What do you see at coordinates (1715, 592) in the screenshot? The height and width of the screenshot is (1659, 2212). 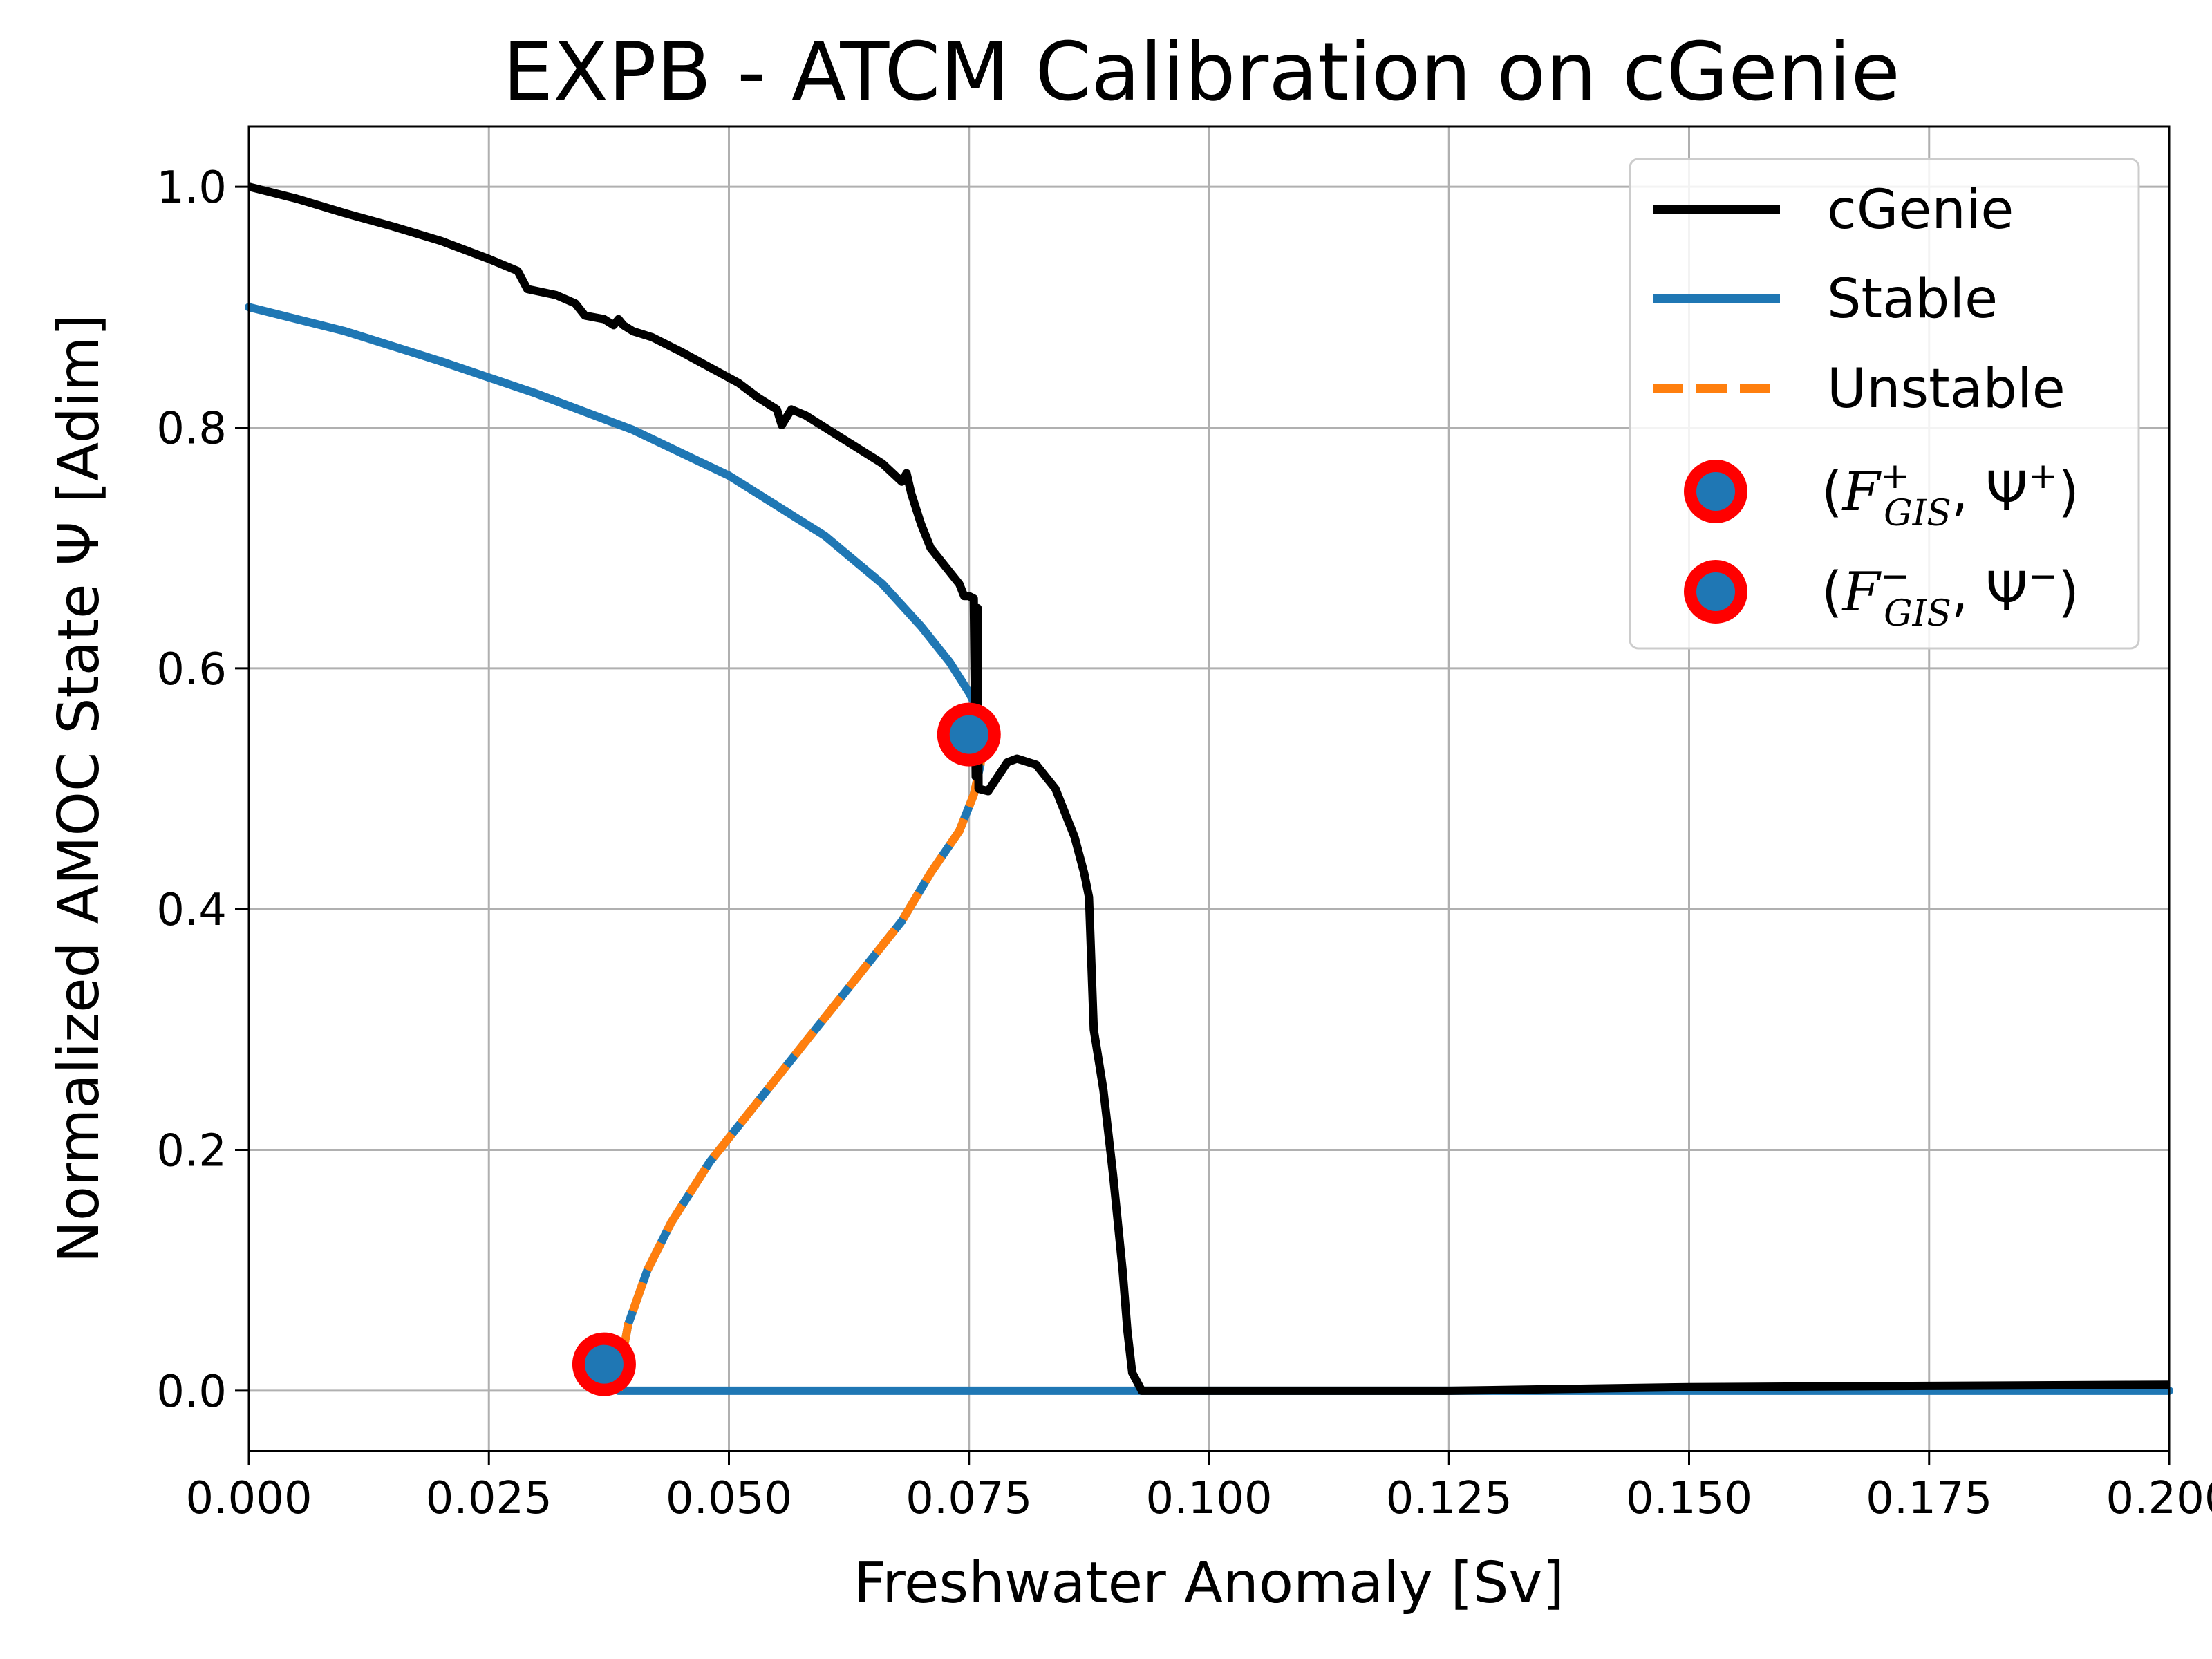 I see `legend-marker-lower` at bounding box center [1715, 592].